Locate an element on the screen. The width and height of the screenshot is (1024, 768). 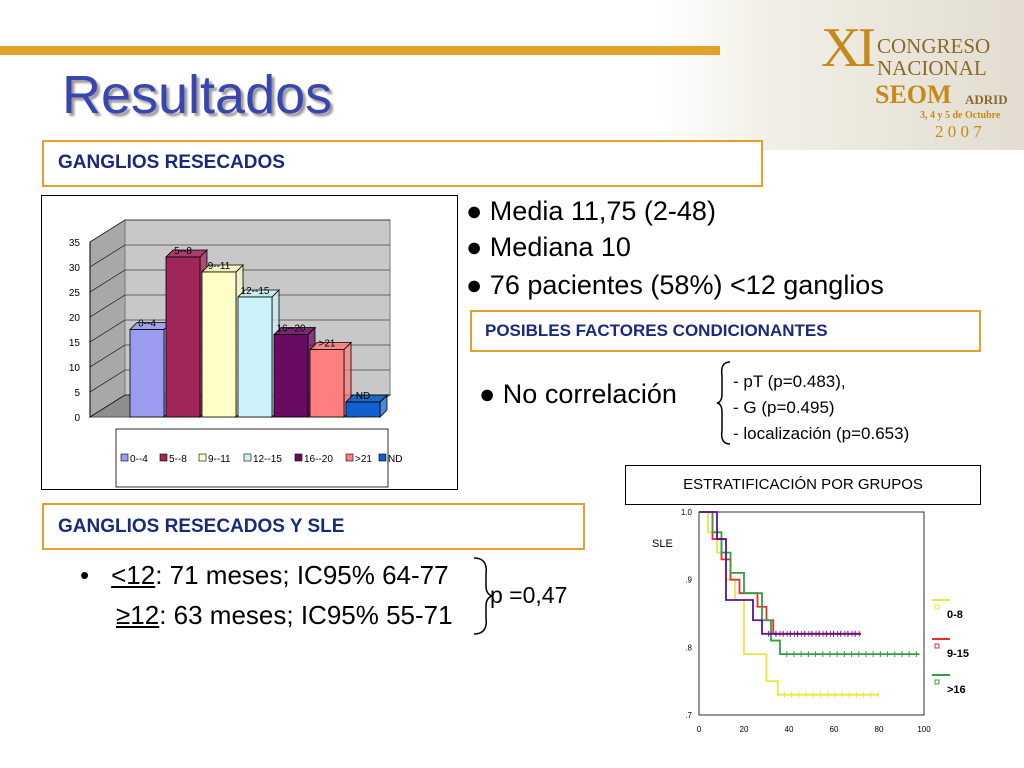
logo-line3: SEOM is located at coordinates (913, 94).